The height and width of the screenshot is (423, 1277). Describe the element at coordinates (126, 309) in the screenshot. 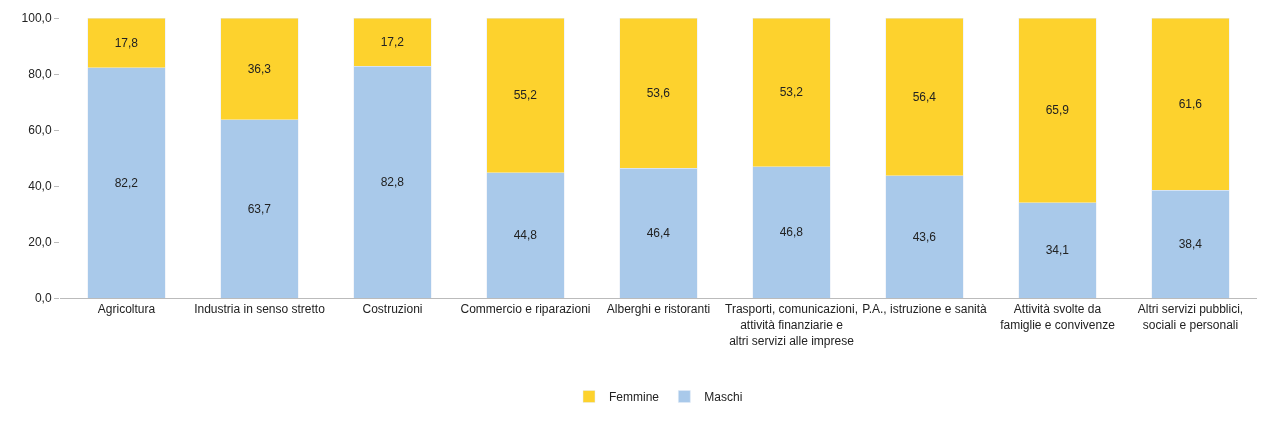

I see `x-tick-label: Agricoltura` at that location.